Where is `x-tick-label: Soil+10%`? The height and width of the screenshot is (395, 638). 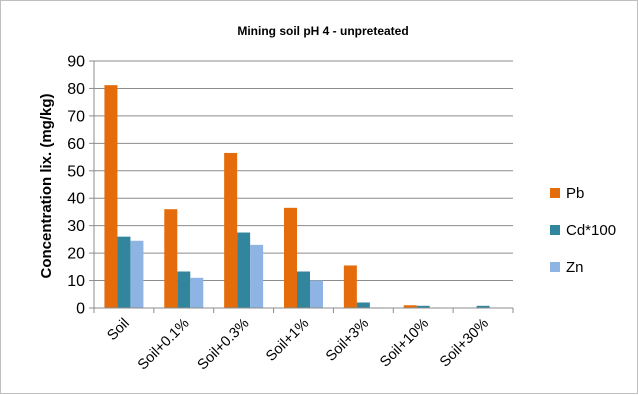 x-tick-label: Soil+10% is located at coordinates (404, 342).